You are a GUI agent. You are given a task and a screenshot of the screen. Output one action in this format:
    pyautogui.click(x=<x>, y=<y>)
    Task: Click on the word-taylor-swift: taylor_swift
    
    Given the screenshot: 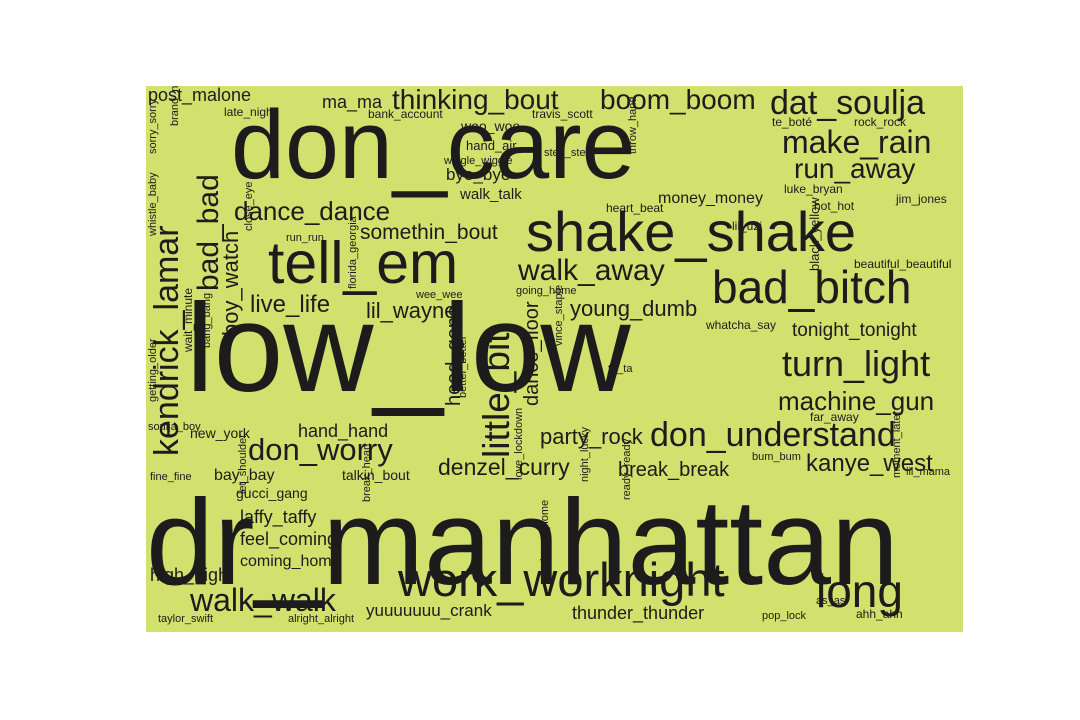 What is the action you would take?
    pyautogui.click(x=186, y=619)
    